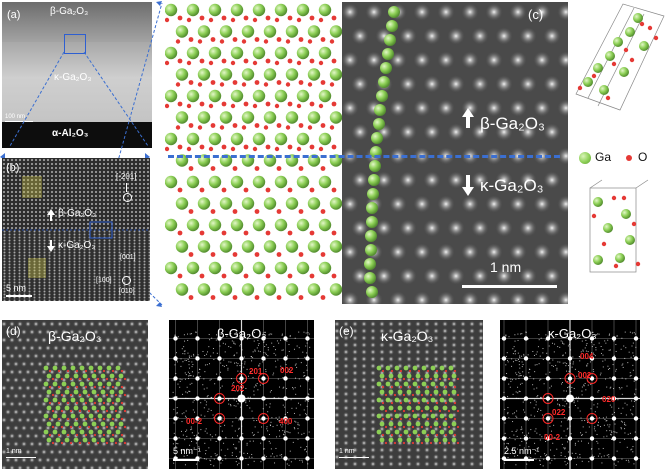 Image resolution: width=668 pixels, height=471 pixels. What do you see at coordinates (219, 398) in the screenshot?
I see `fft-spot-marker` at bounding box center [219, 398].